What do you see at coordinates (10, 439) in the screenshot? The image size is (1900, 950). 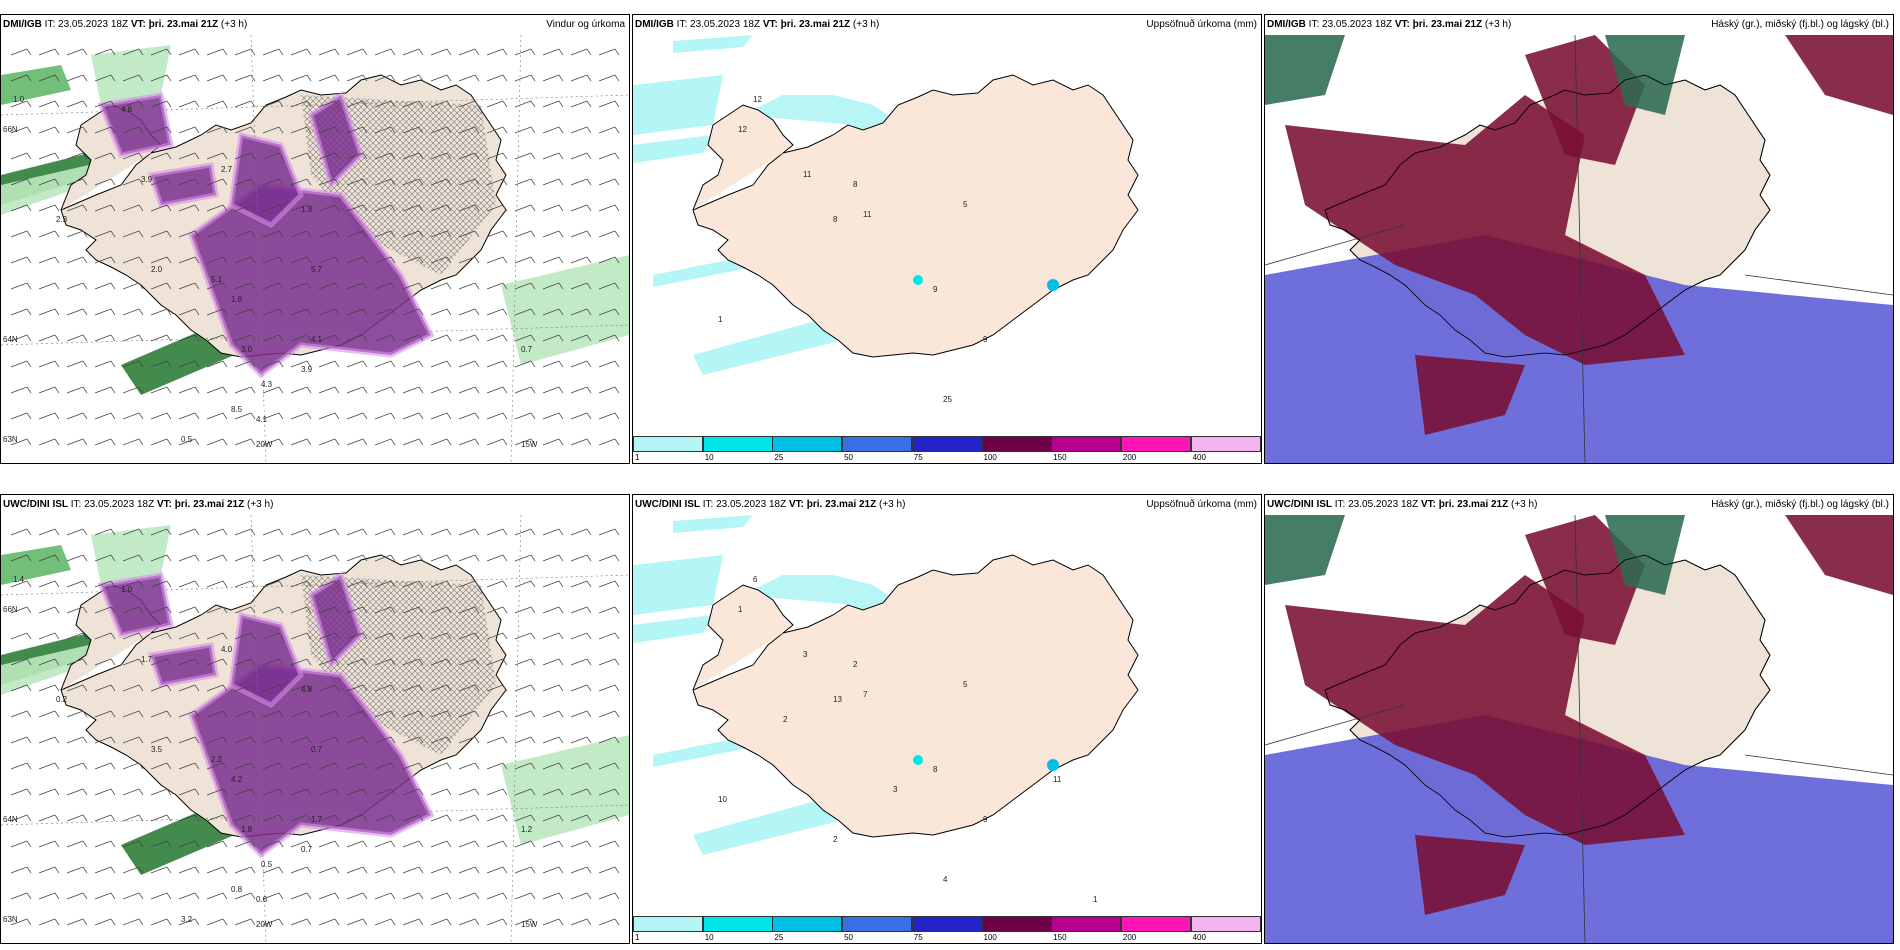 I see `axis-label-lat_63n: 63N` at bounding box center [10, 439].